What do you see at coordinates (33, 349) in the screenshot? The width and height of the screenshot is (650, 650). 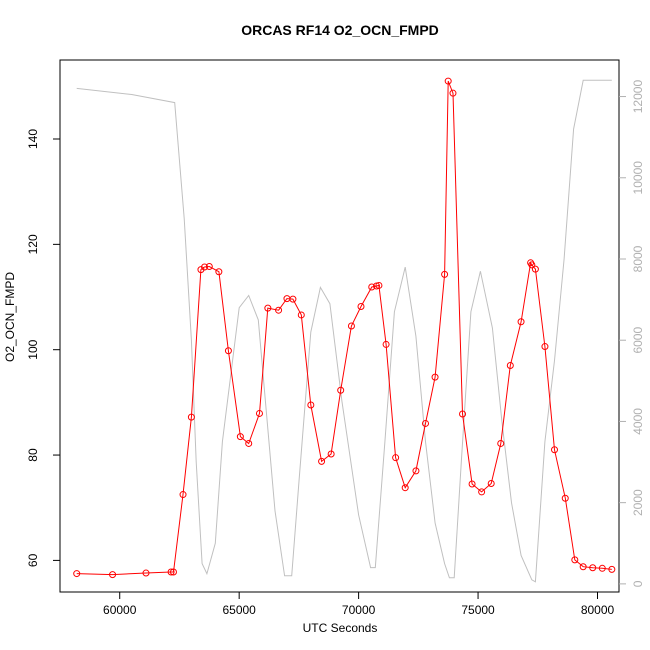 I see `y-tick-label-2: 100` at bounding box center [33, 349].